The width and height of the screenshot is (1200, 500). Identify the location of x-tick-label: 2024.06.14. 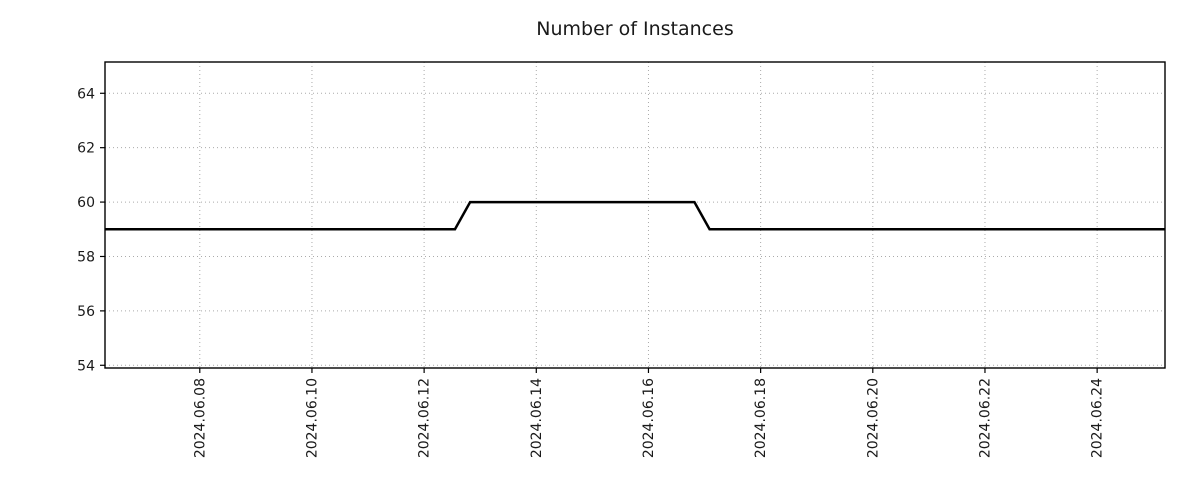
(537, 418).